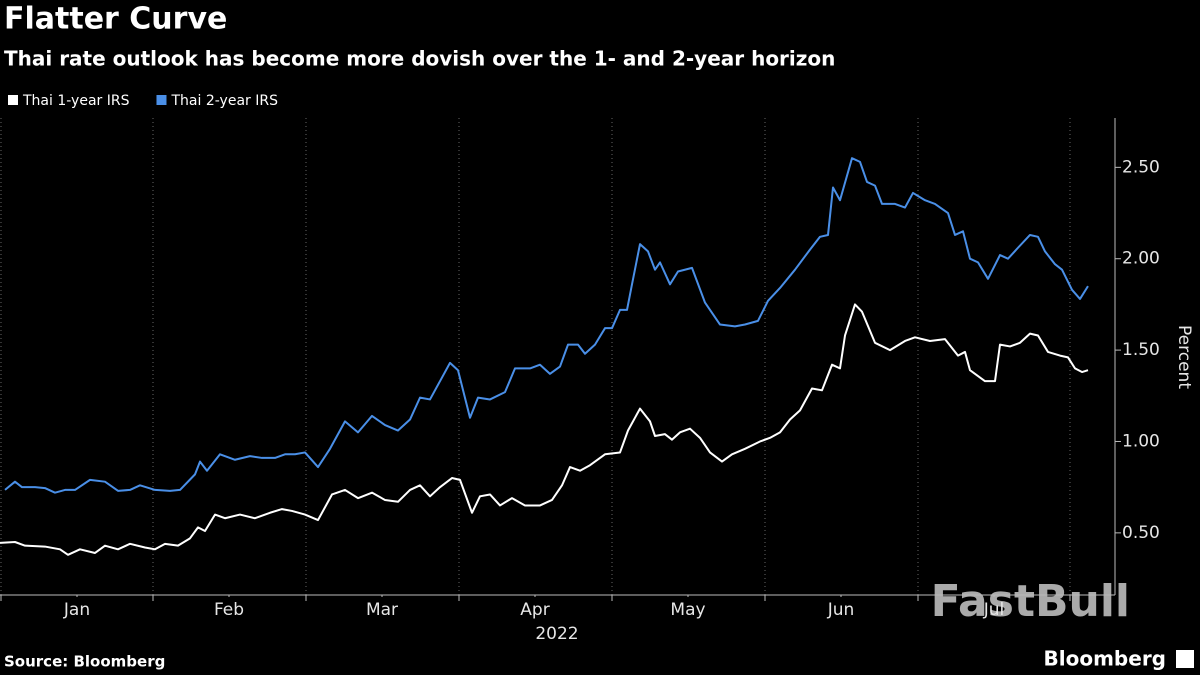 The height and width of the screenshot is (675, 1200). What do you see at coordinates (1141, 350) in the screenshot?
I see `y-tick-label: 1.50` at bounding box center [1141, 350].